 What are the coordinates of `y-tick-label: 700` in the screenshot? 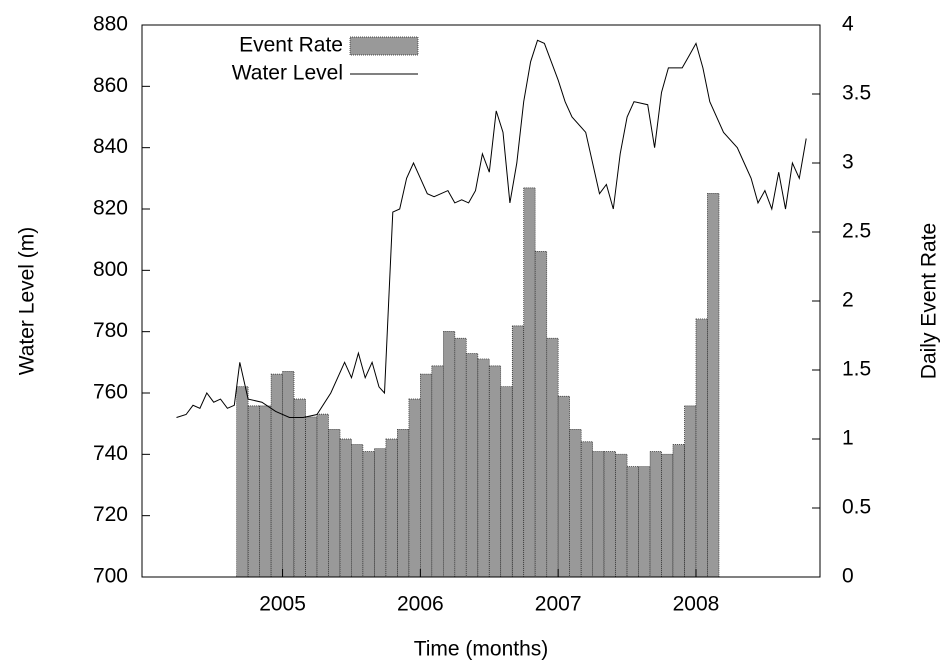 It's located at (110, 576).